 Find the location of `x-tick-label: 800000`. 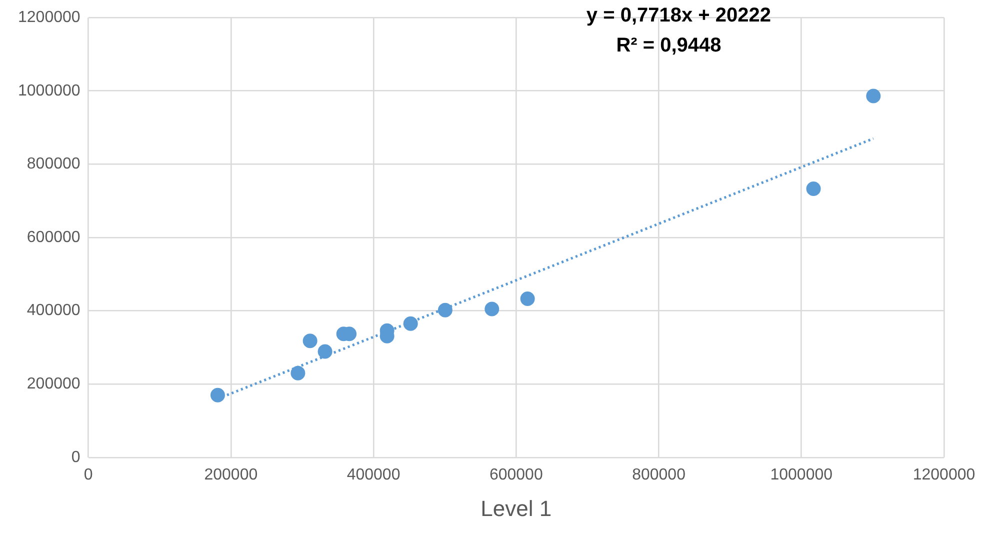

x-tick-label: 800000 is located at coordinates (659, 475).